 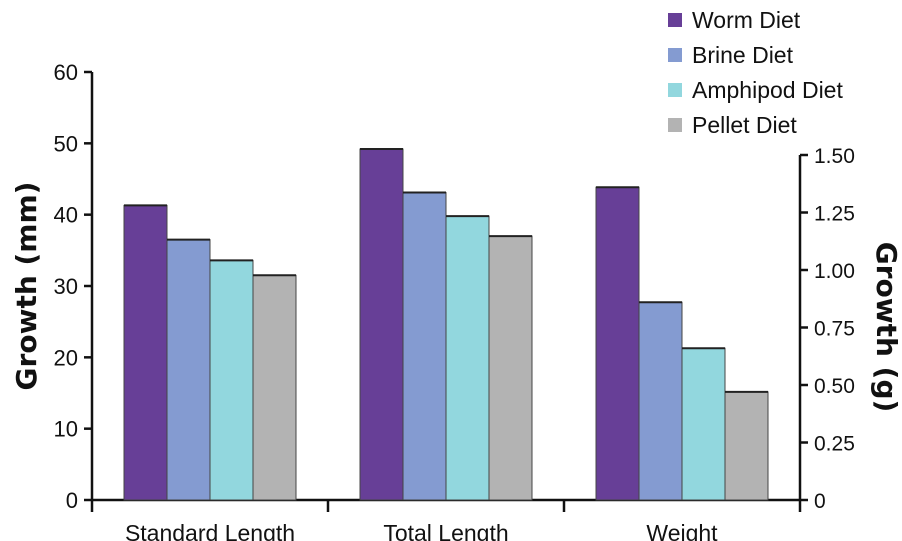 What do you see at coordinates (834, 156) in the screenshot?
I see `y2-tick-label: 1.50` at bounding box center [834, 156].